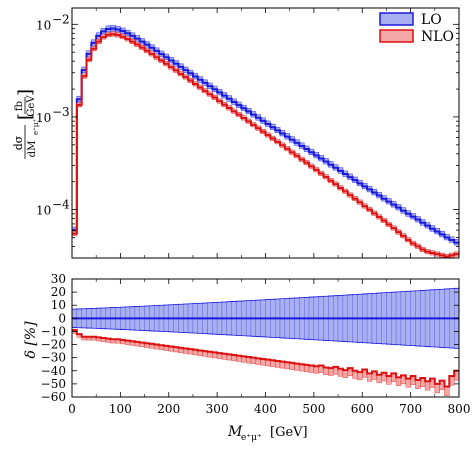 The image size is (474, 451). I want to click on xlabel-main: M, so click(235, 432).